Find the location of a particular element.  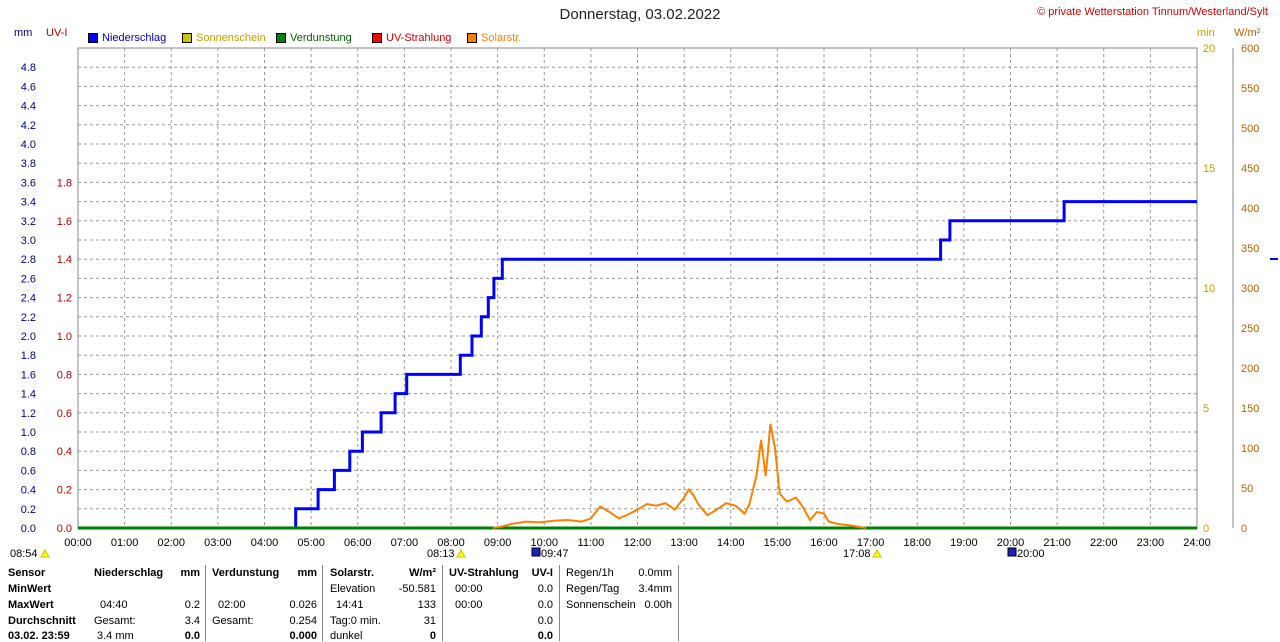

evap-max-time: 02:00 is located at coordinates (232, 605).